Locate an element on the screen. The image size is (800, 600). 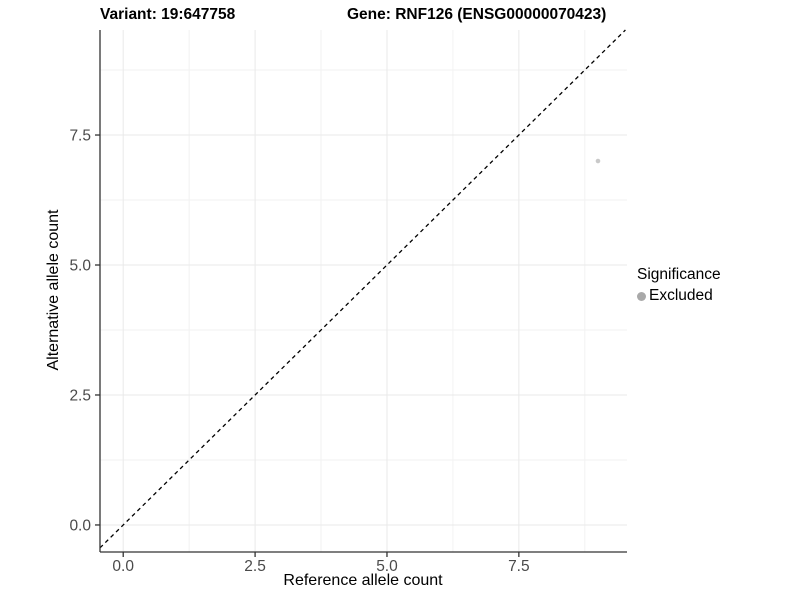
legend-entry-label: Excluded is located at coordinates (681, 295).